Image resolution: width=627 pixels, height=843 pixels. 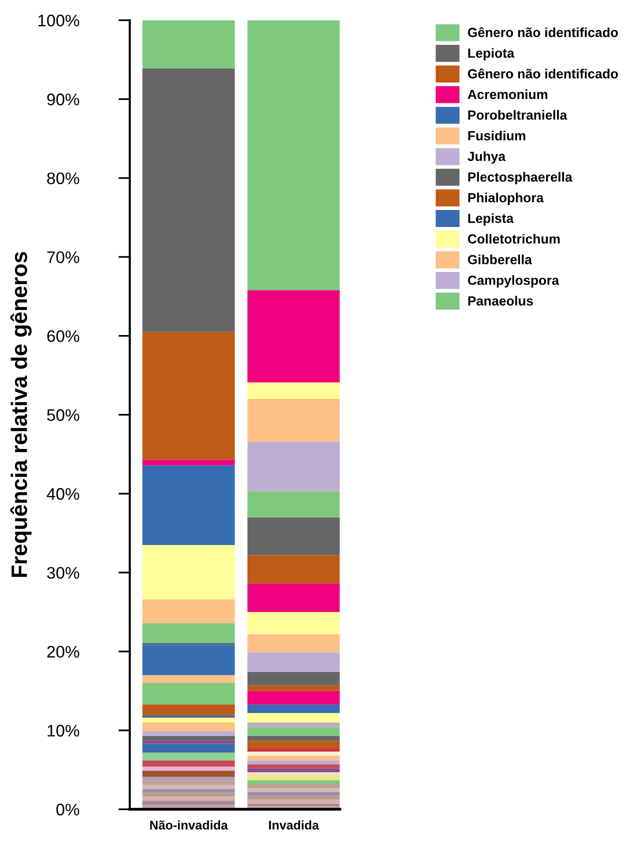 I want to click on legend-label: Plectosphaerella, so click(x=520, y=178).